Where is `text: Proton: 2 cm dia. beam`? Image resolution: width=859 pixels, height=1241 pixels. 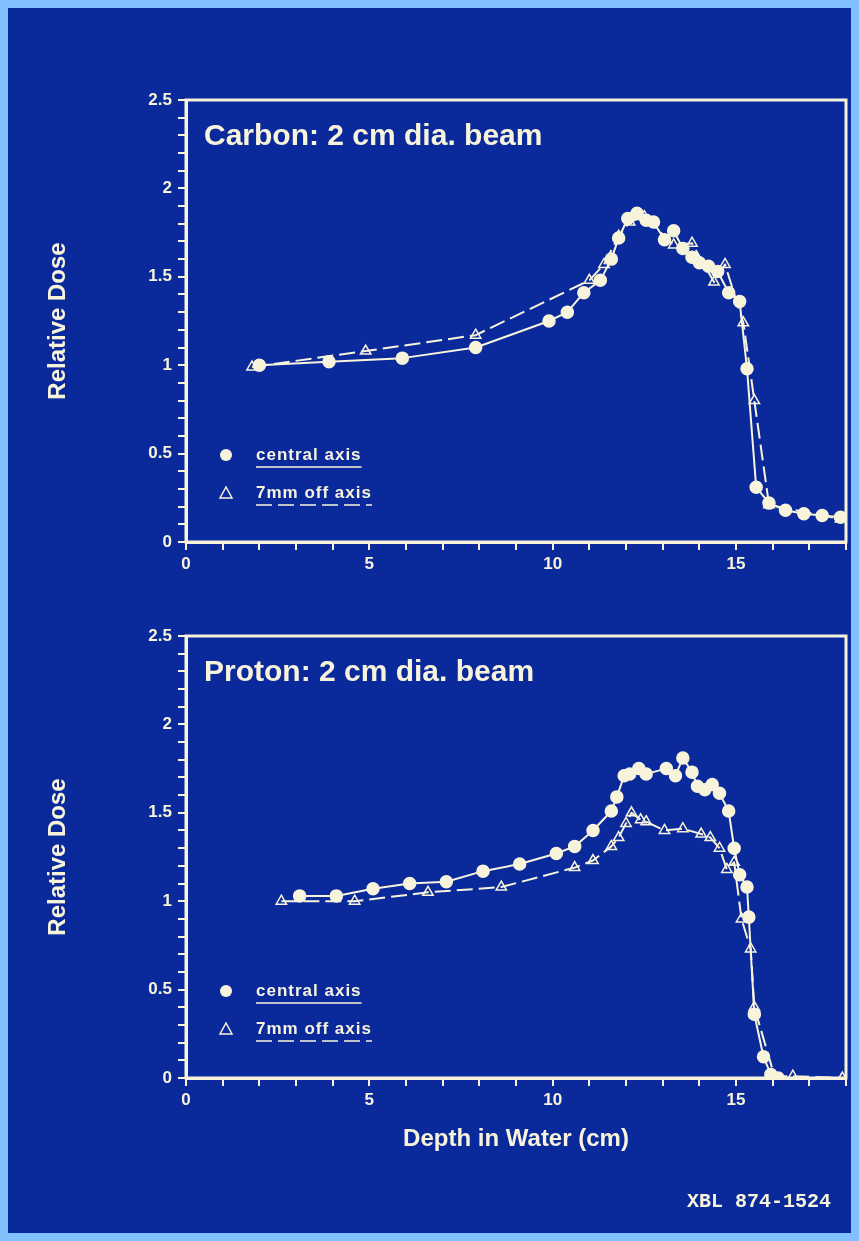 text: Proton: 2 cm dia. beam is located at coordinates (369, 671).